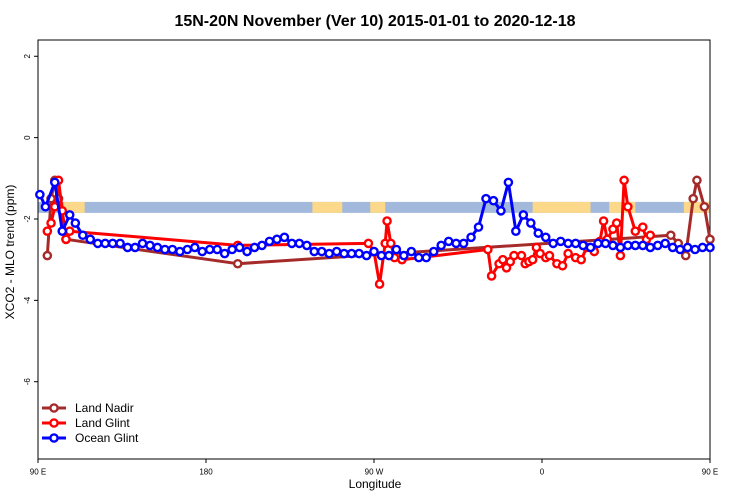 This screenshot has height=500, width=750. What do you see at coordinates (102, 423) in the screenshot?
I see `legend-label: Land Glint` at bounding box center [102, 423].